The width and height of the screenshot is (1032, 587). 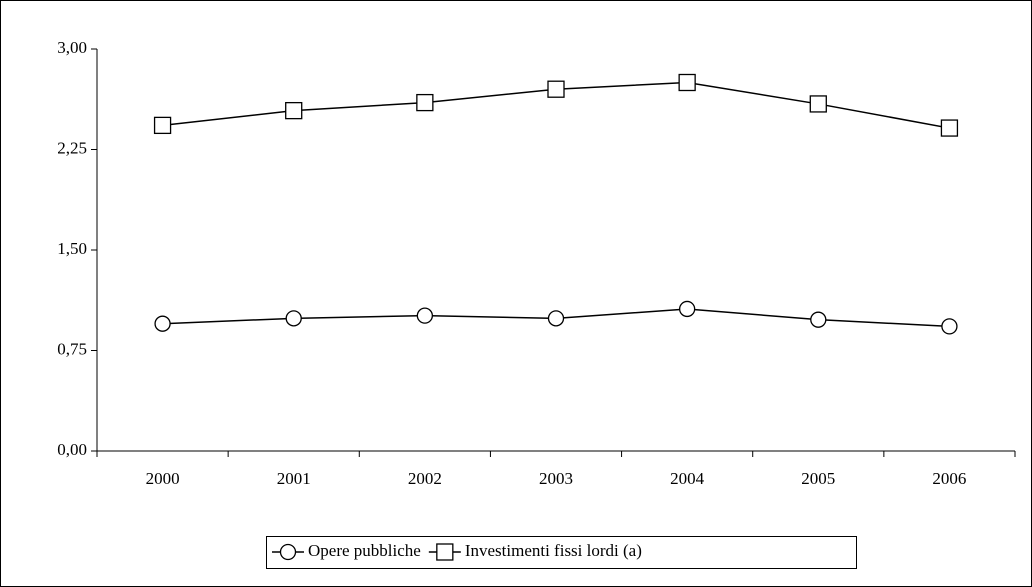 What do you see at coordinates (72, 348) in the screenshot?
I see `y-tick-label: 0,75` at bounding box center [72, 348].